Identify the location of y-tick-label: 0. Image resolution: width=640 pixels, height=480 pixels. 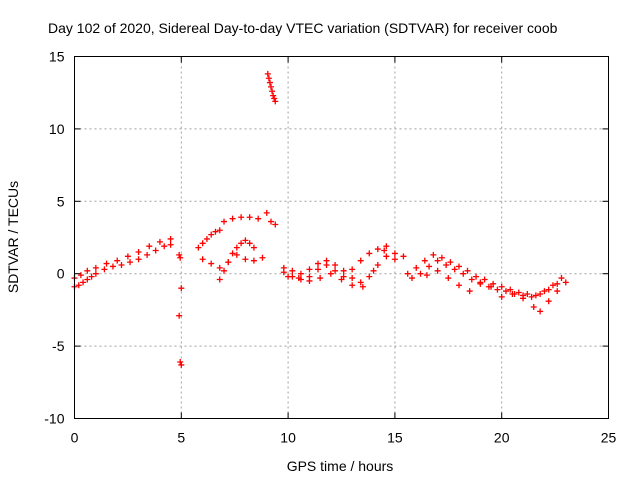
(61, 274).